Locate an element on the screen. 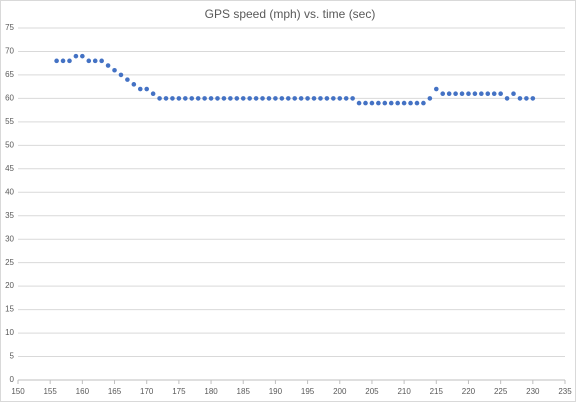 Image resolution: width=576 pixels, height=402 pixels. y-tick-label: 25 is located at coordinates (9, 262).